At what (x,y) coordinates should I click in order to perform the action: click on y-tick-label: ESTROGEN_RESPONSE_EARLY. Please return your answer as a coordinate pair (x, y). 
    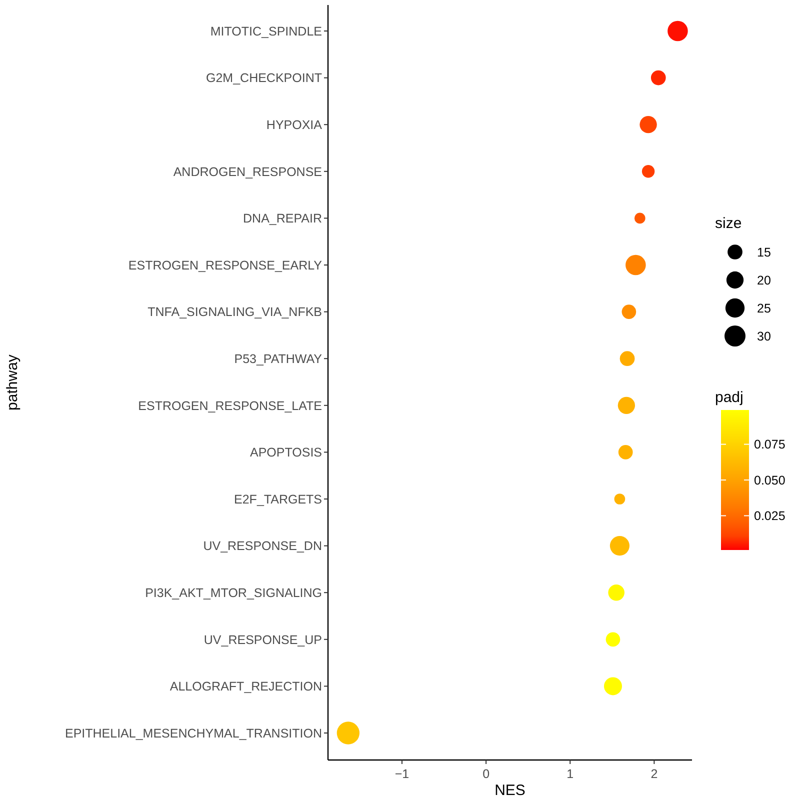
    Looking at the image, I should click on (225, 265).